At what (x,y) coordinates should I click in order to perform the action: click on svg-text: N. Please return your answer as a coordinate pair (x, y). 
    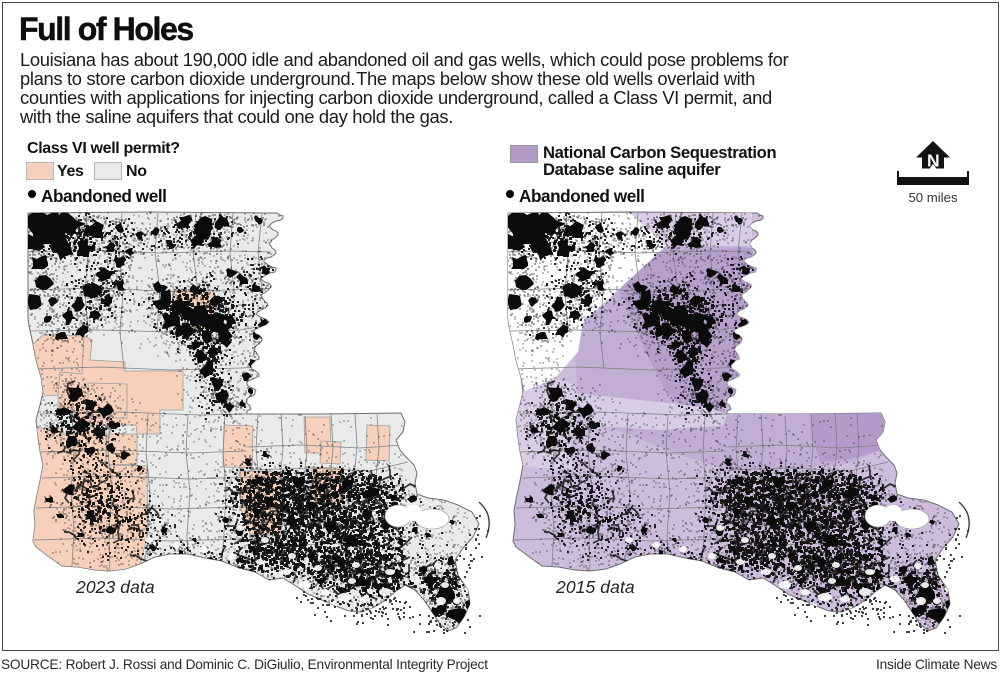
    Looking at the image, I should click on (933, 160).